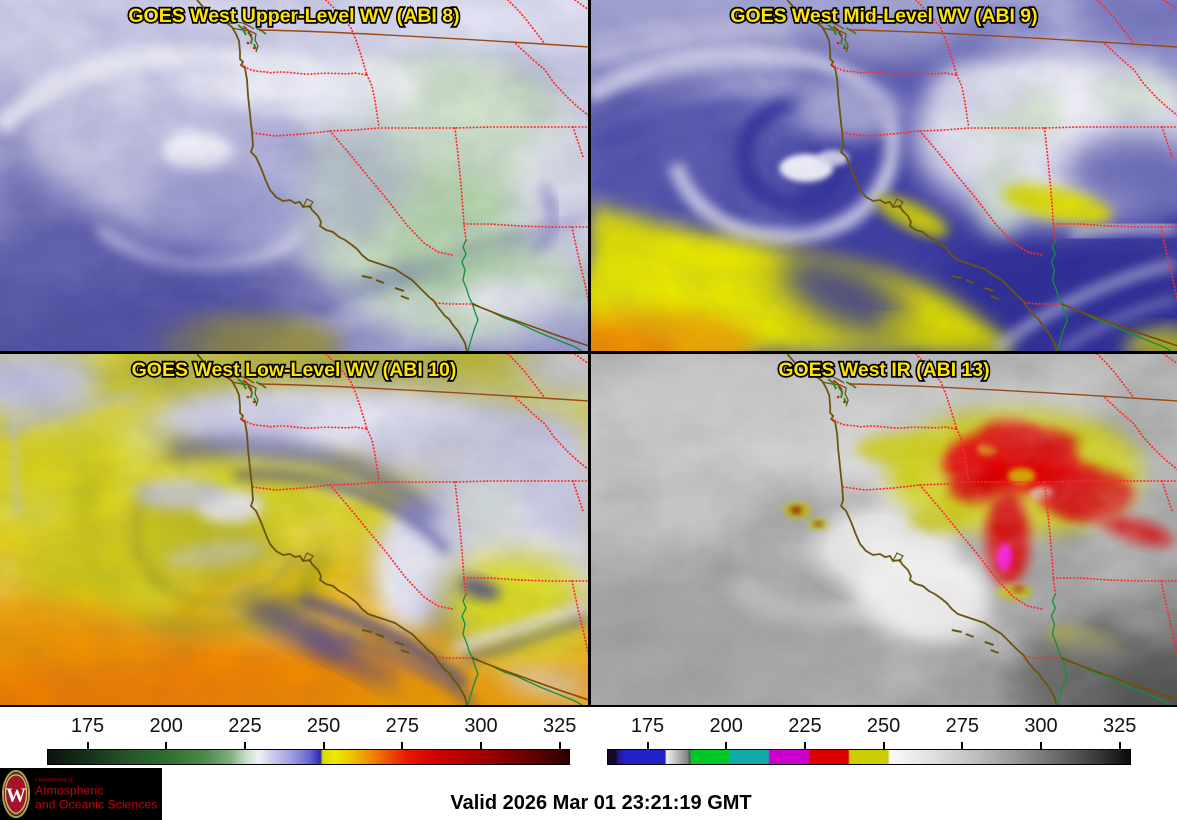  Describe the element at coordinates (96, 805) in the screenshot. I see `svg-text: and Oceanic Sciences` at that location.